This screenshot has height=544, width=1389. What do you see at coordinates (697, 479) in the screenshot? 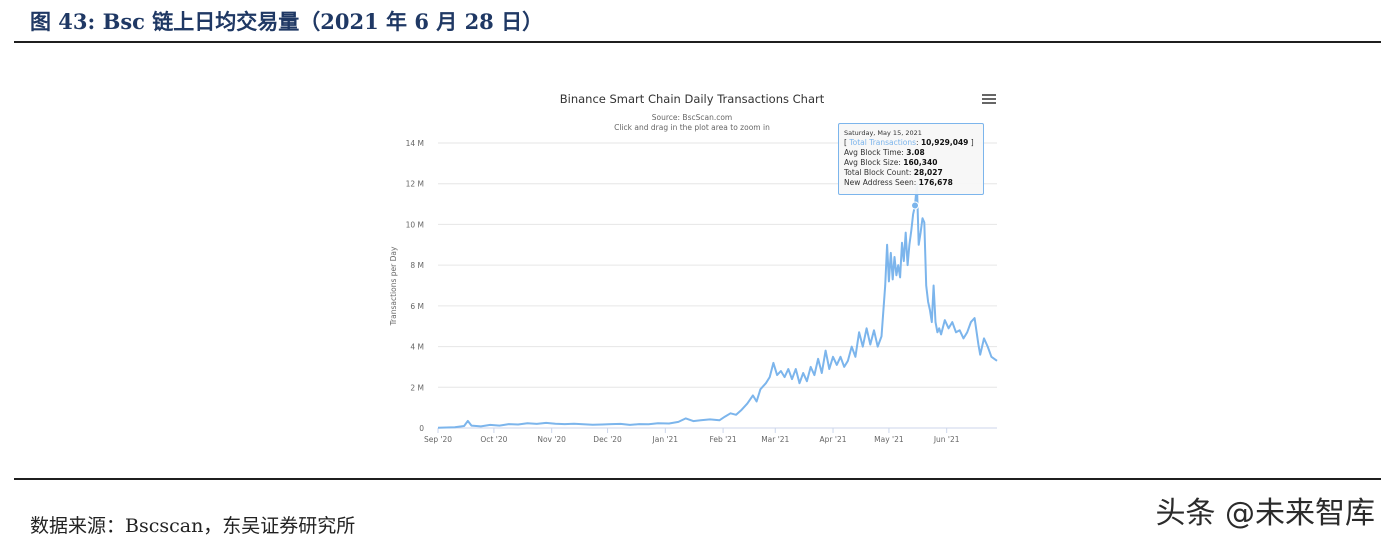
I see `bottom-rule` at bounding box center [697, 479].